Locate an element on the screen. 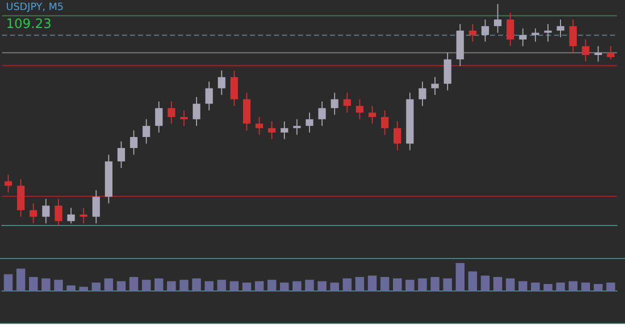  annotation: 109.23 is located at coordinates (29, 24).